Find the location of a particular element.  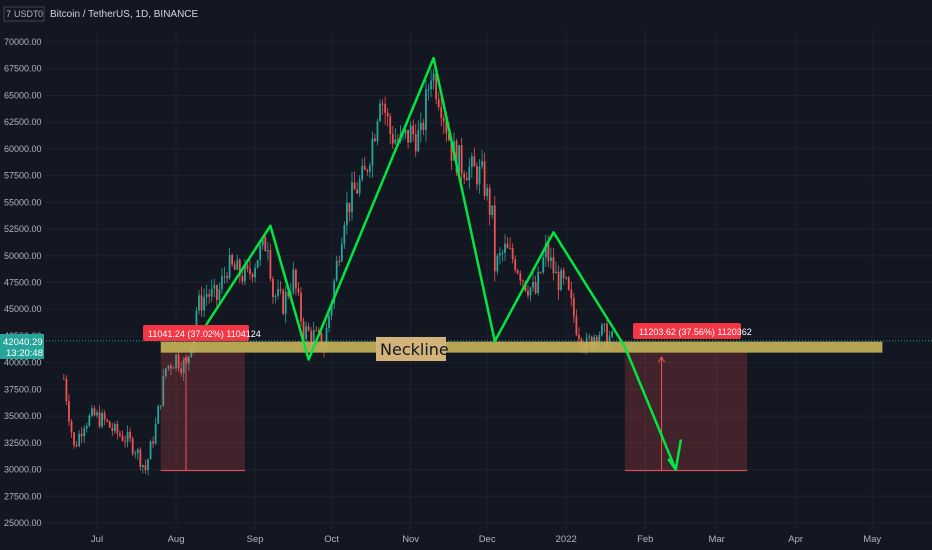

right-measure-label-bg is located at coordinates (687, 331).